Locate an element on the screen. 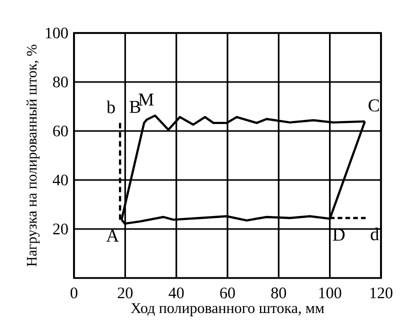 This screenshot has width=405, height=333. y-tick-label: 20 is located at coordinates (60, 229).